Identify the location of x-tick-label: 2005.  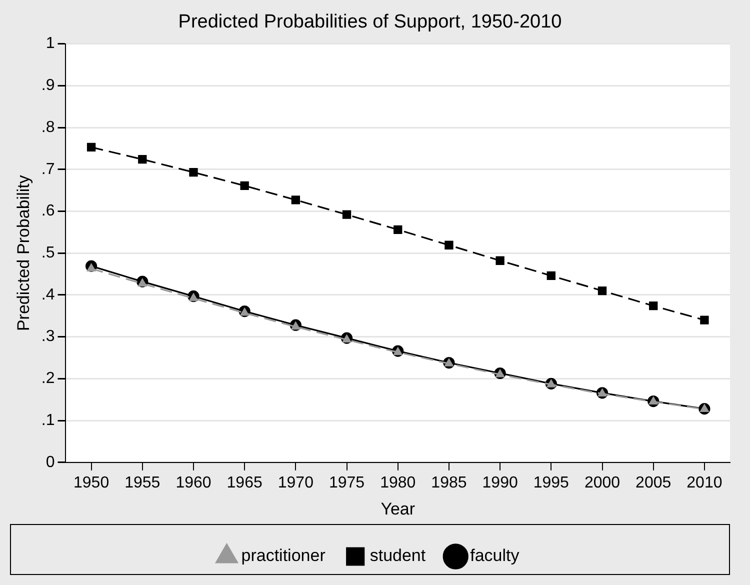
(654, 483).